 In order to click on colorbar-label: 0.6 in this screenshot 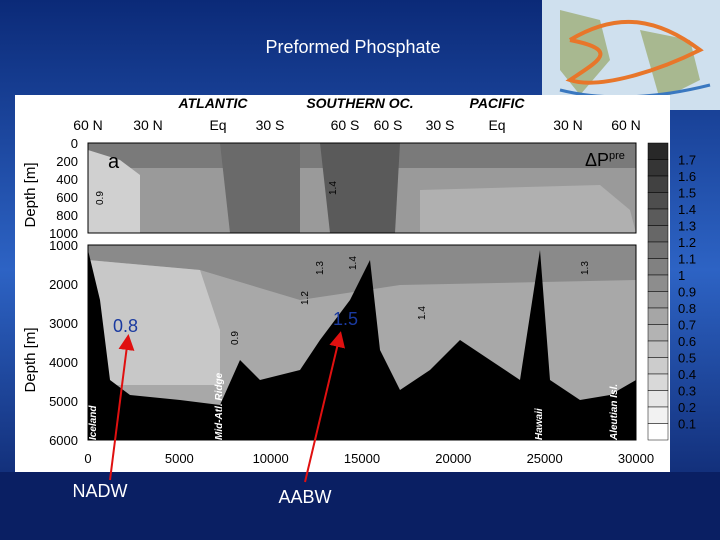, I will do `click(687, 341)`.